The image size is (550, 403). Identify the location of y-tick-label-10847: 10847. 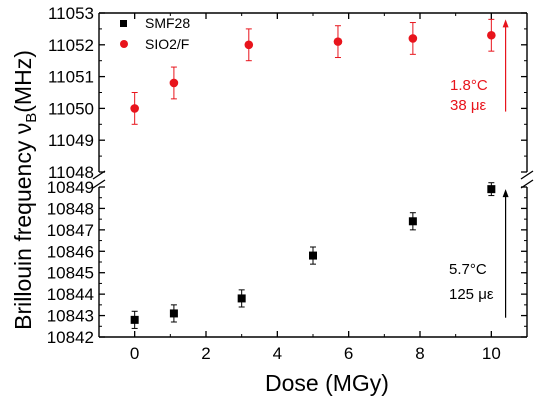
(70, 230).